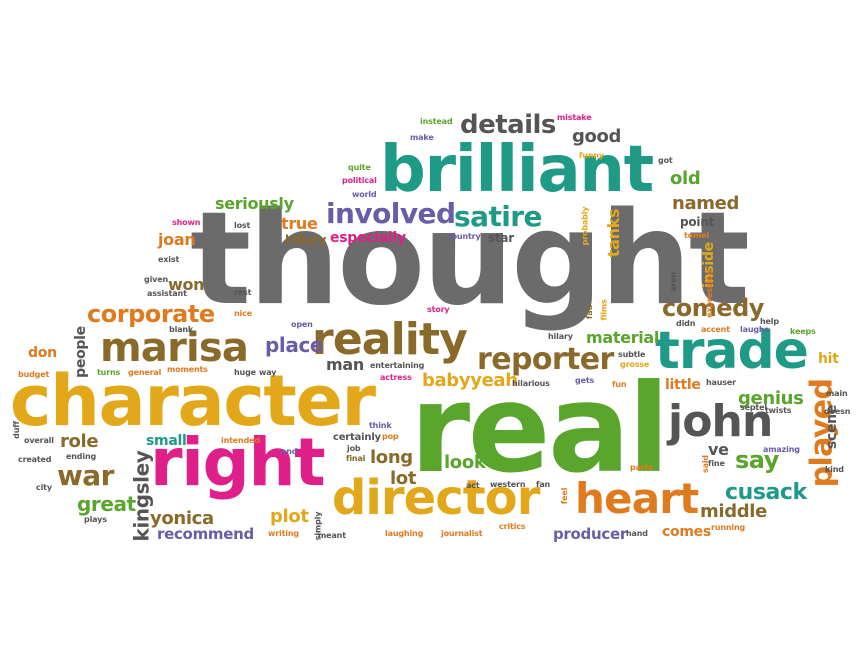 Image resolution: width=864 pixels, height=648 pixels. Describe the element at coordinates (590, 534) in the screenshot. I see `word-producer: producer` at that location.